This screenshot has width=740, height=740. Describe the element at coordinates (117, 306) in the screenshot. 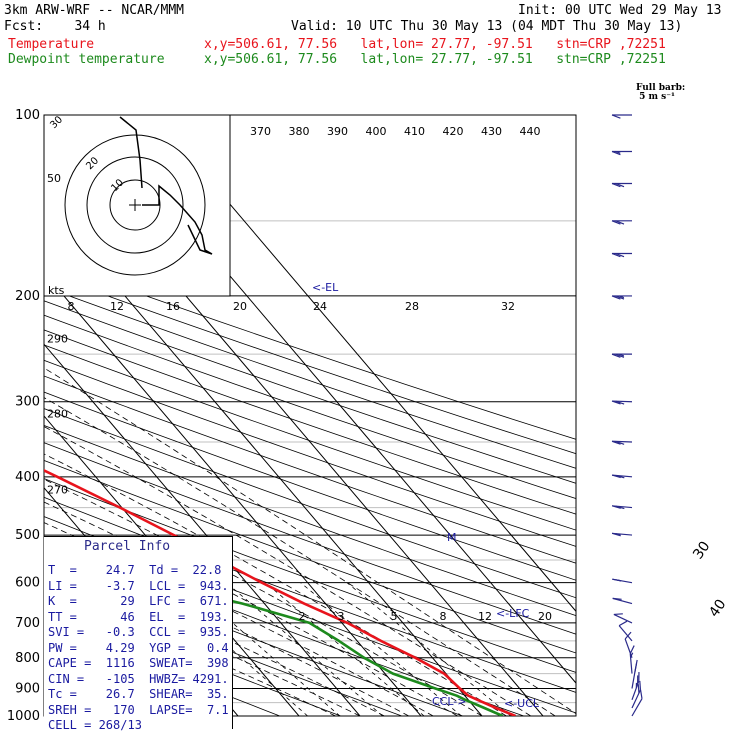

I see `hodograph-speed-label: 12` at that location.